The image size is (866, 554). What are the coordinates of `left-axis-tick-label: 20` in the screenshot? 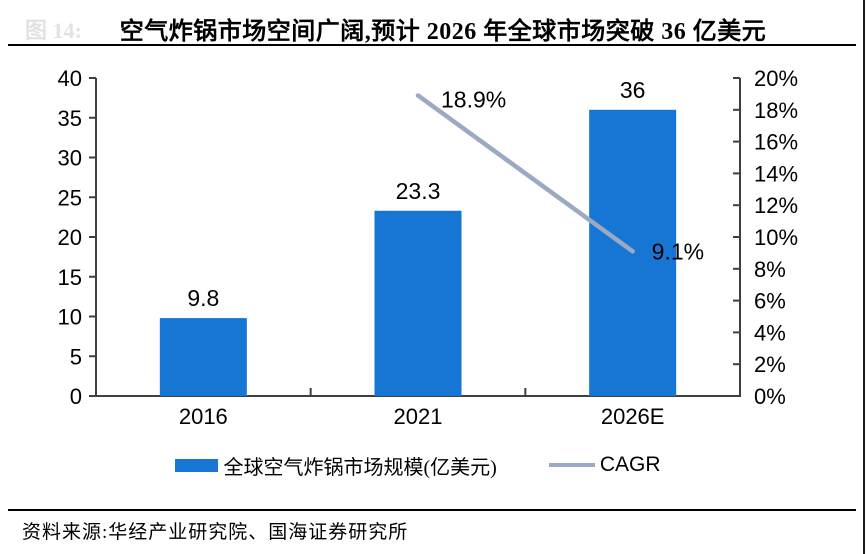 It's located at (70, 237).